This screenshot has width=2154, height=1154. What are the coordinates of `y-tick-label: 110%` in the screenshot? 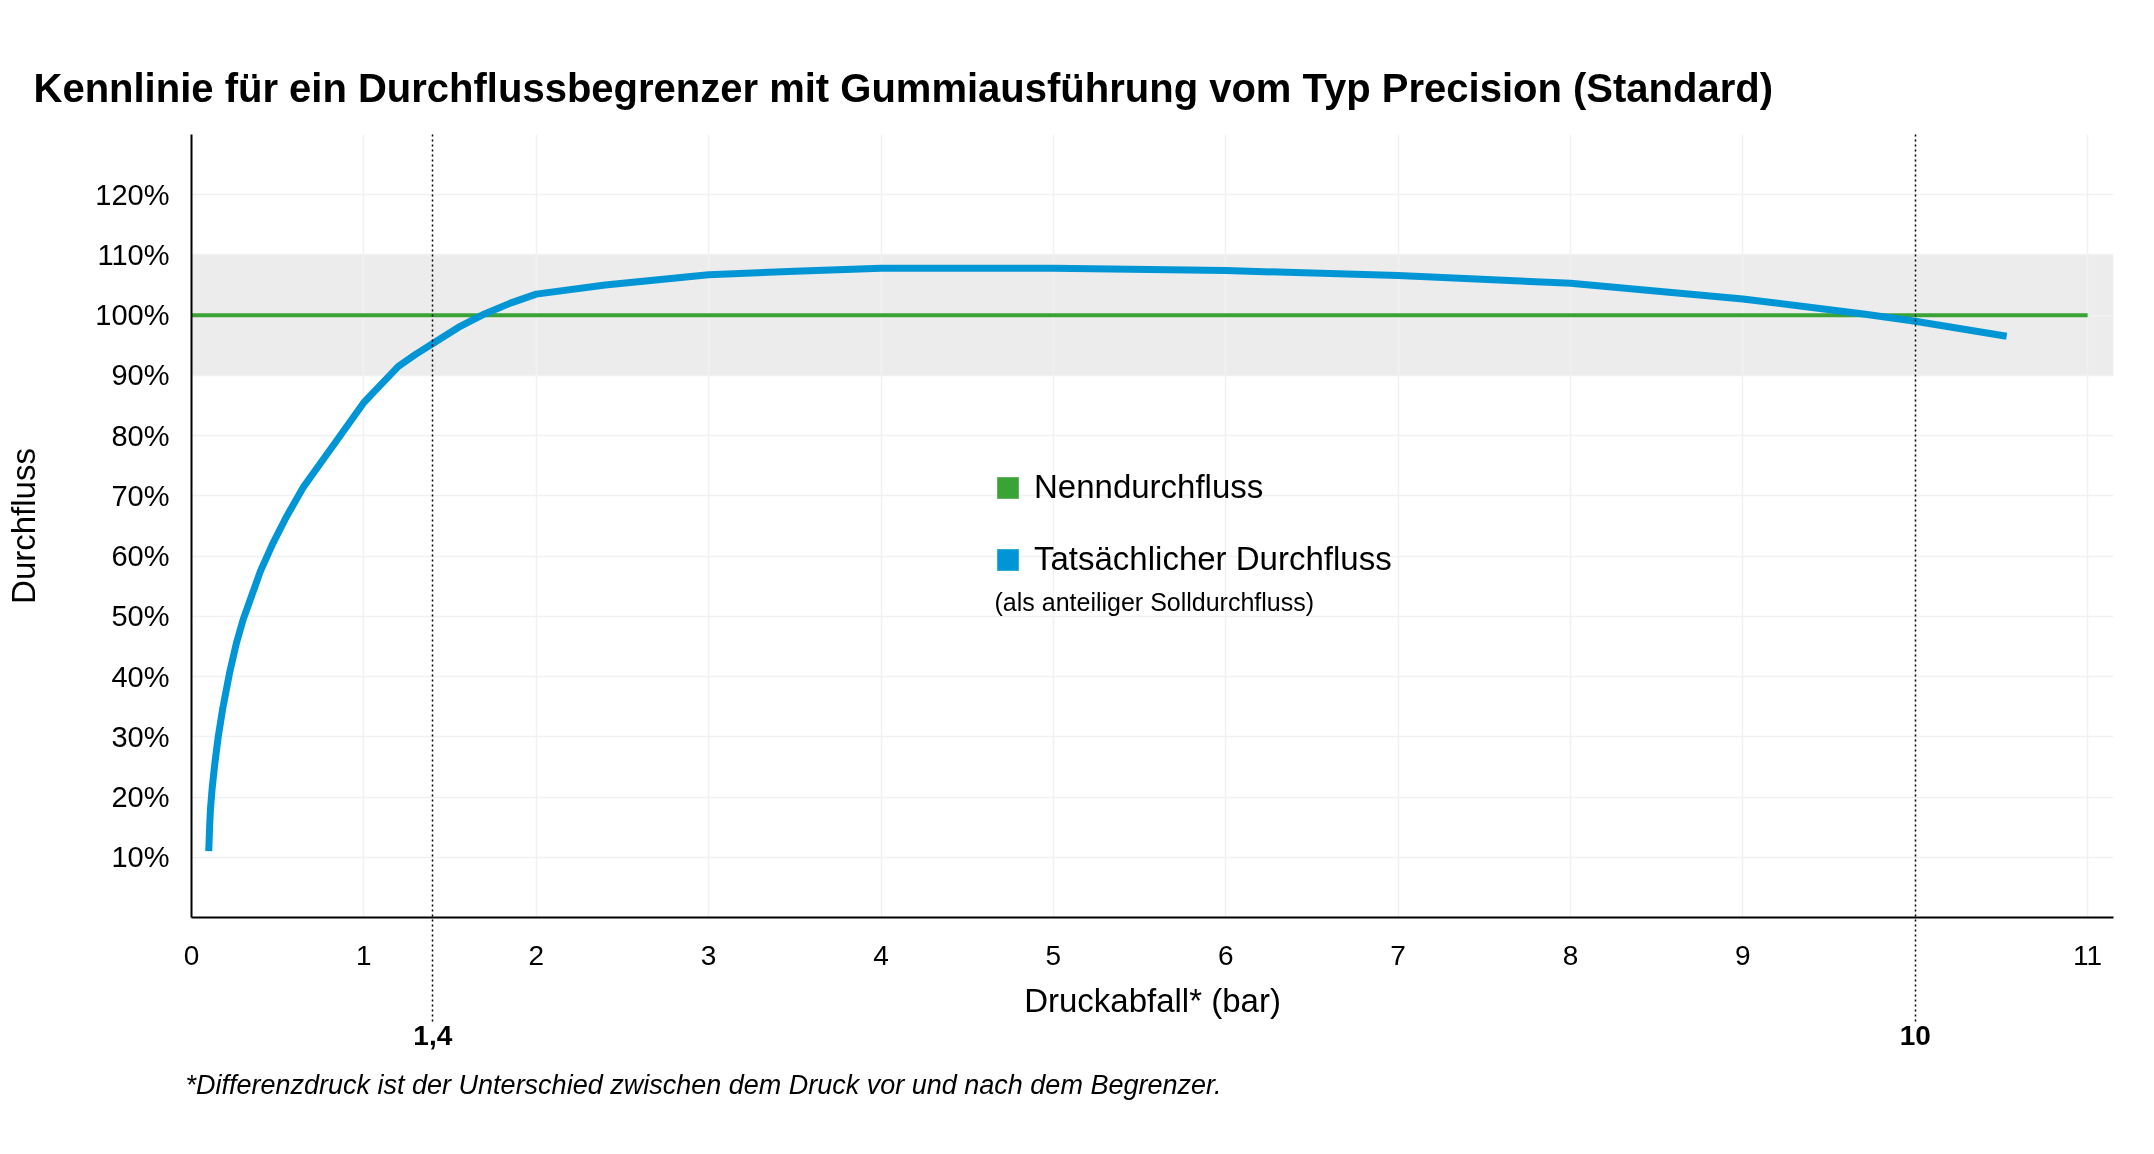 It's located at (133, 254).